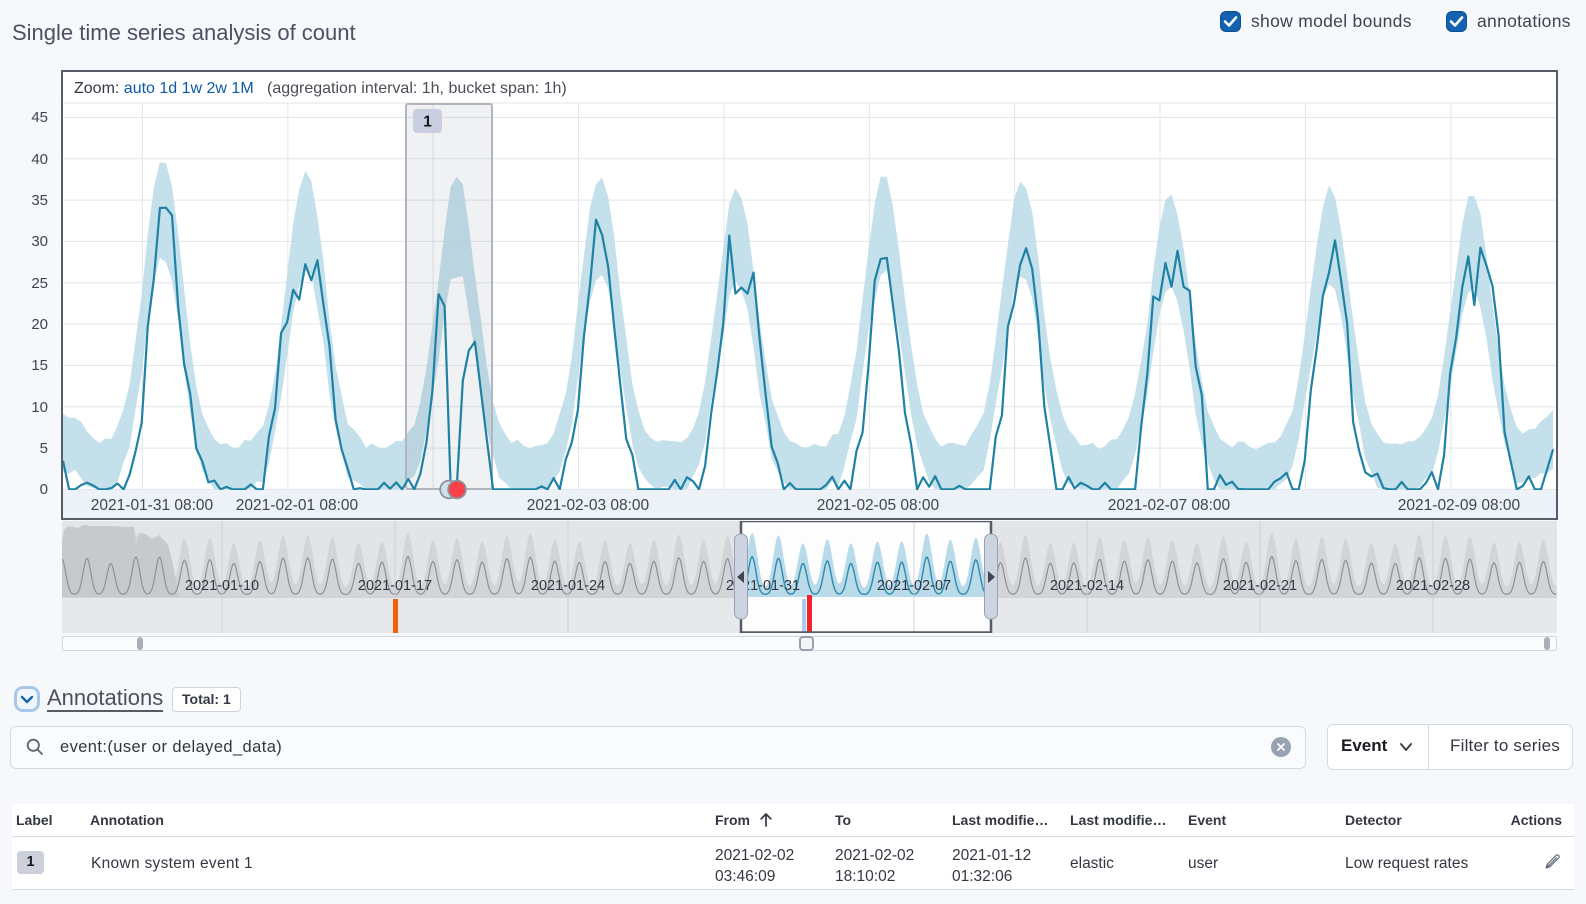 The height and width of the screenshot is (904, 1586). I want to click on svg-text: 2021-01-24, so click(568, 586).